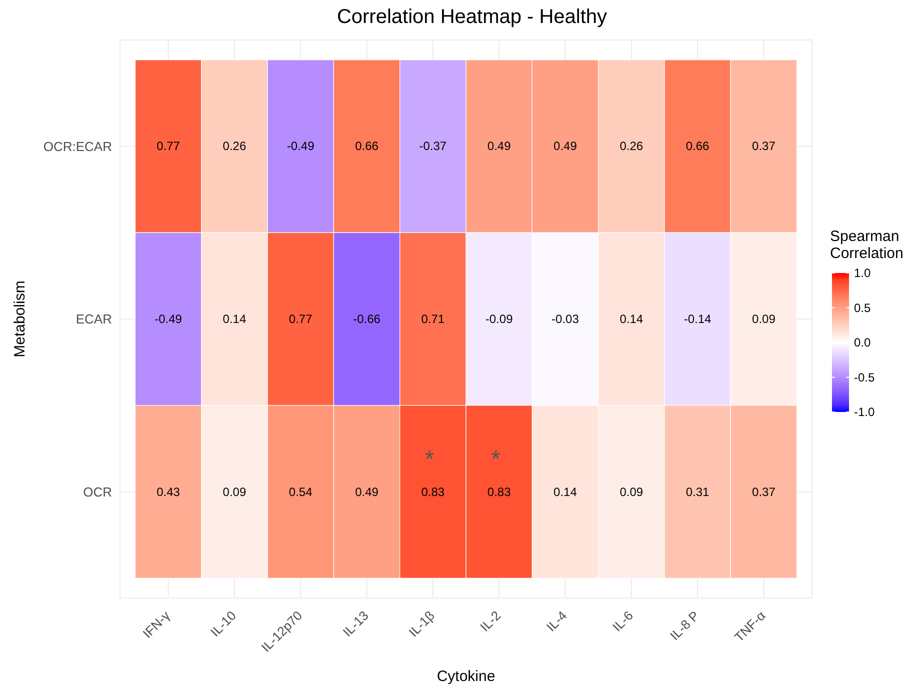 The image size is (920, 694). I want to click on color-bar-label: 0.5, so click(863, 307).